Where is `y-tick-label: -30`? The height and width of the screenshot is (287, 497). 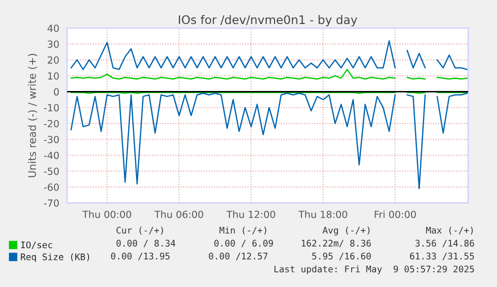 y-tick-label: -30 is located at coordinates (51, 140).